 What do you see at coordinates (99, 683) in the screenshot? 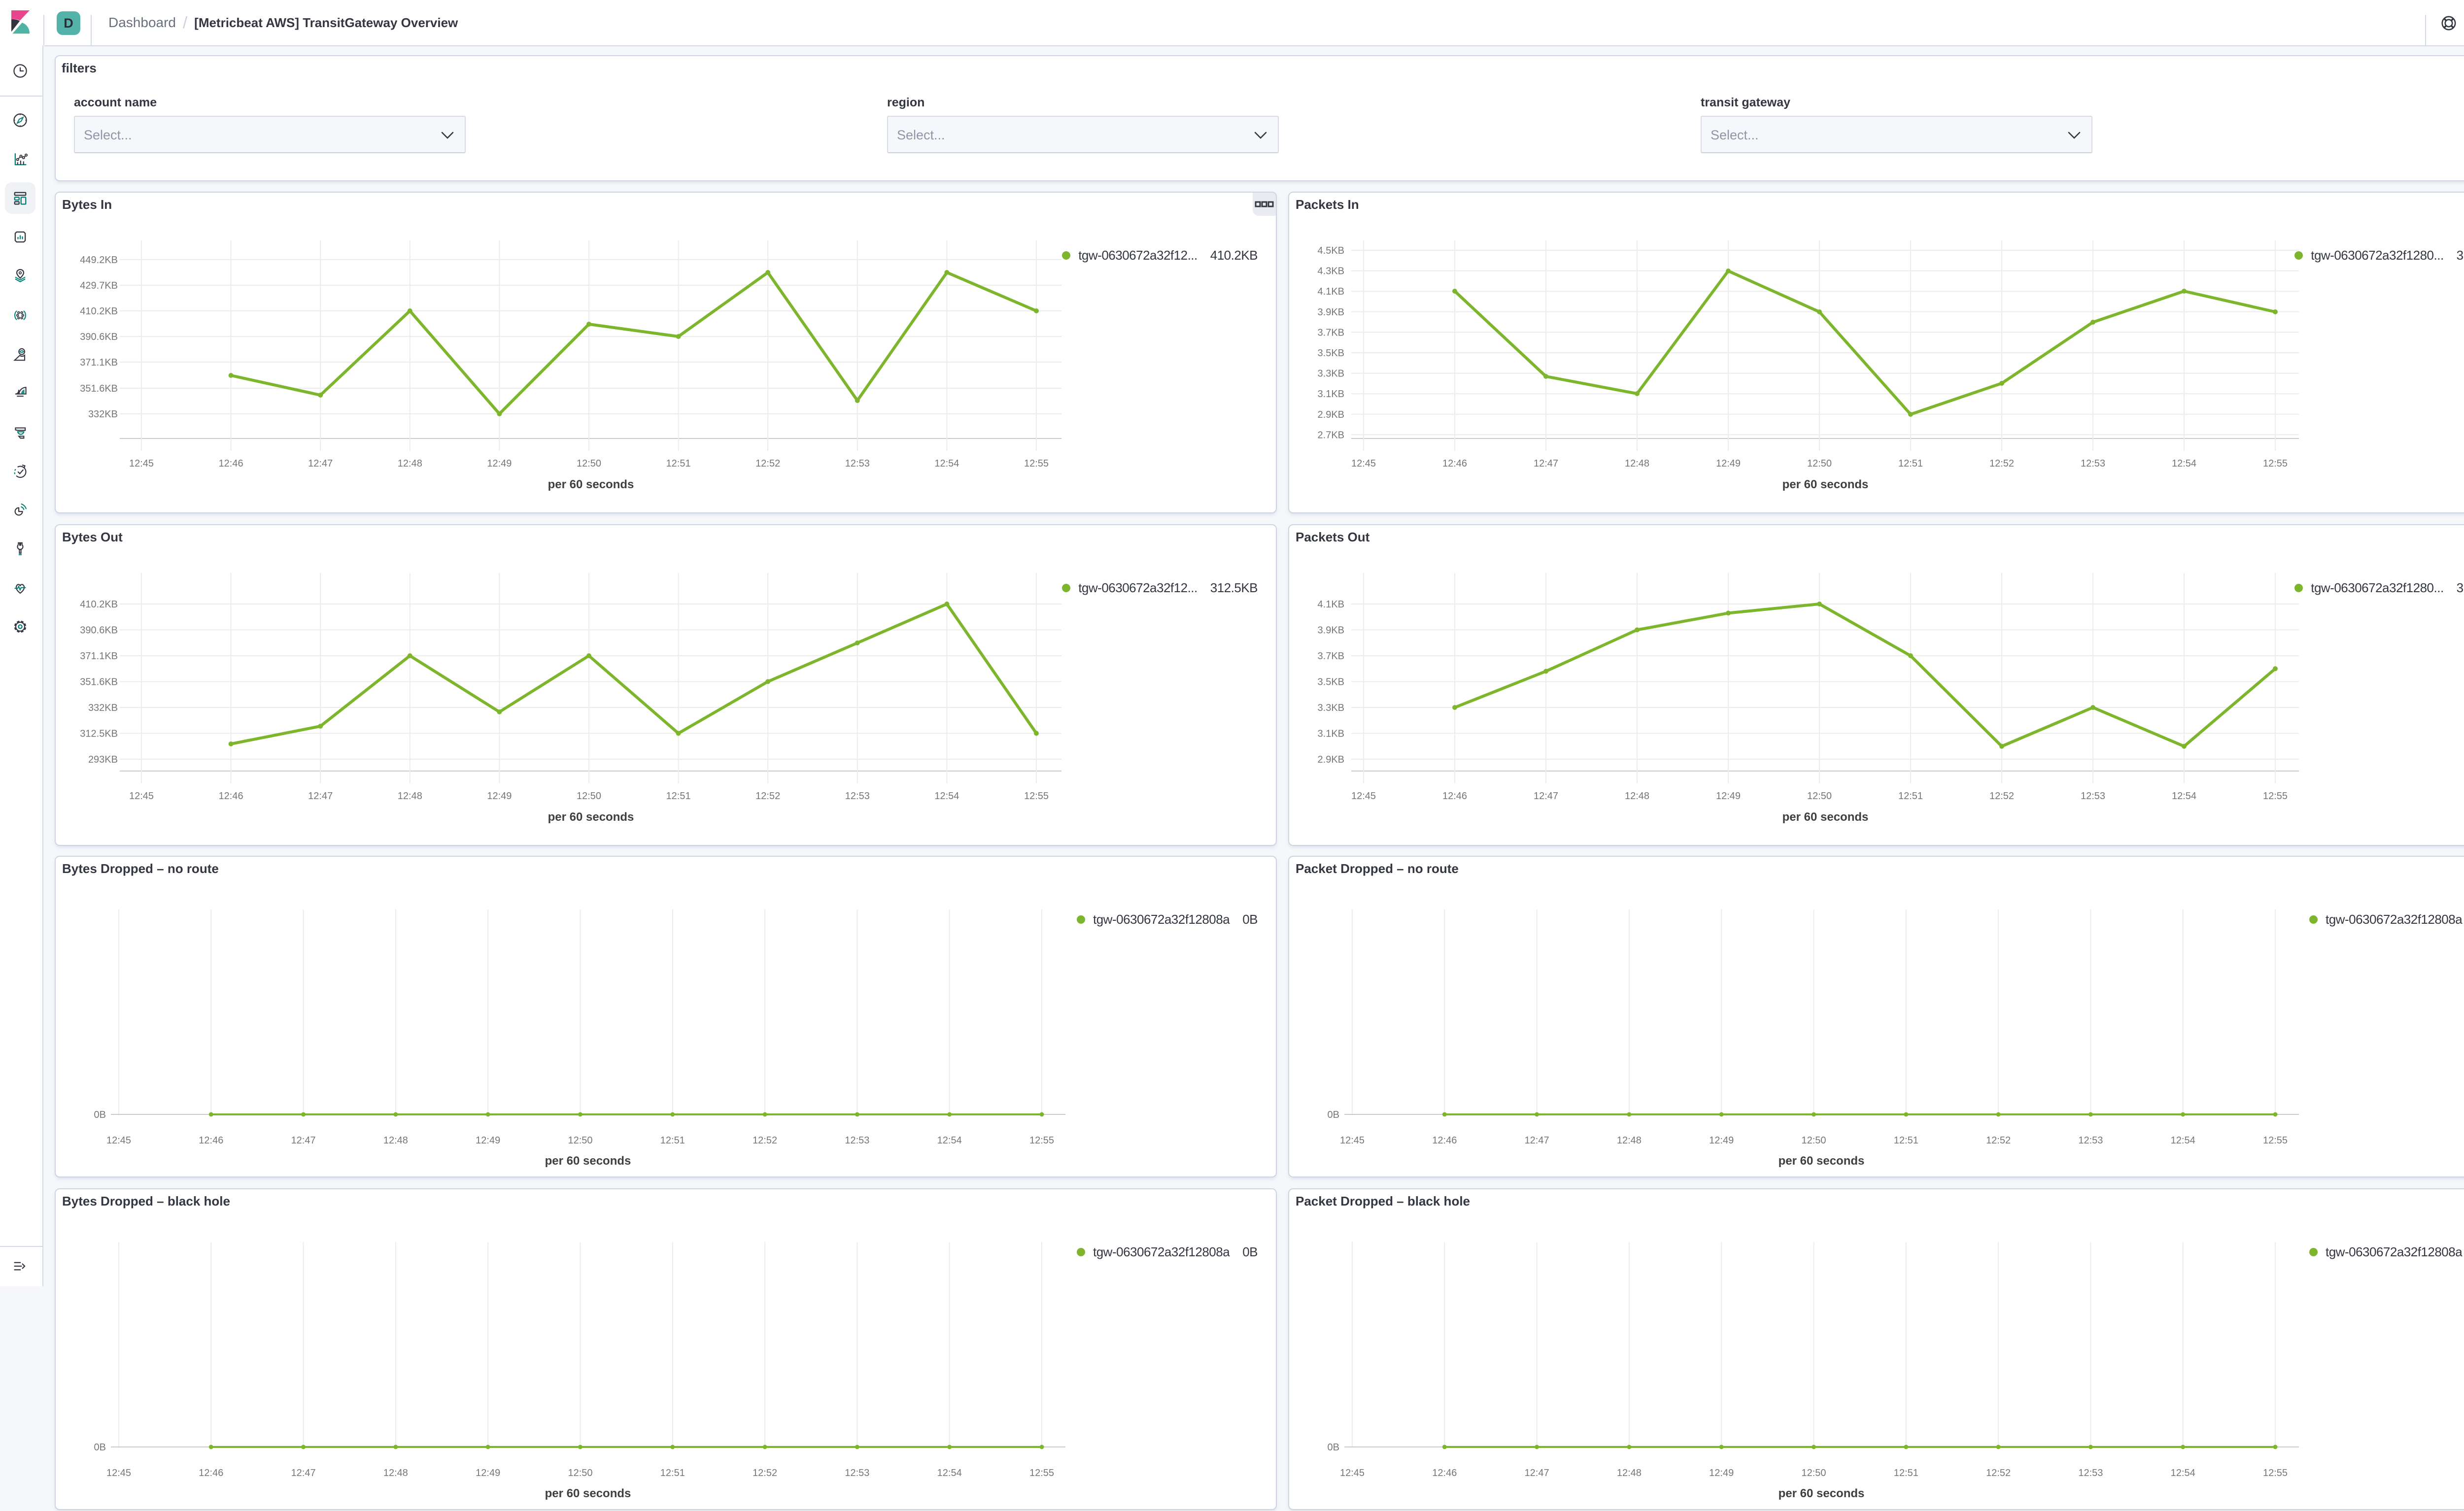
I see `svg-text: 351.6KB` at bounding box center [99, 683].